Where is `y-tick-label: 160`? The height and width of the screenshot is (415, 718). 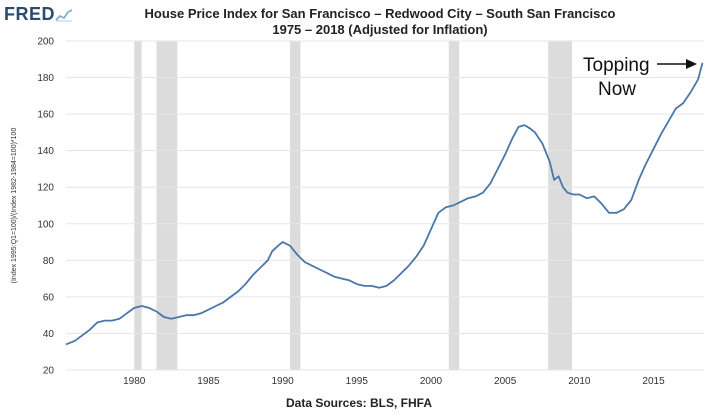
y-tick-label: 160 is located at coordinates (45, 115).